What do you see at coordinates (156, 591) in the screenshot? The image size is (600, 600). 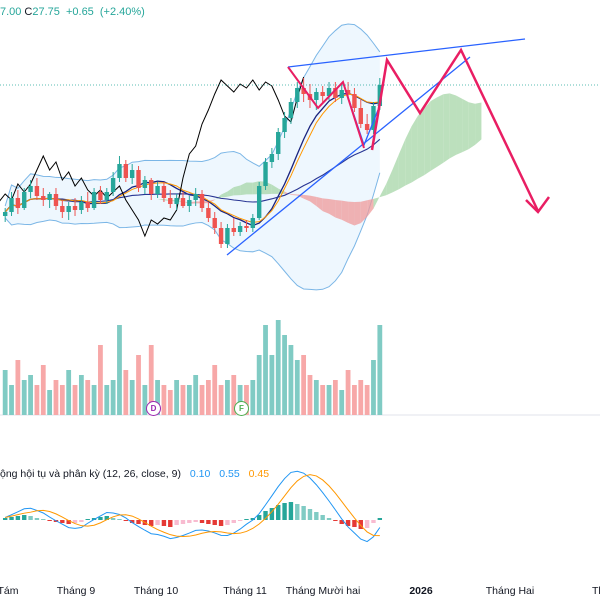 I see `x-axis-label-2: Tháng 10` at bounding box center [156, 591].